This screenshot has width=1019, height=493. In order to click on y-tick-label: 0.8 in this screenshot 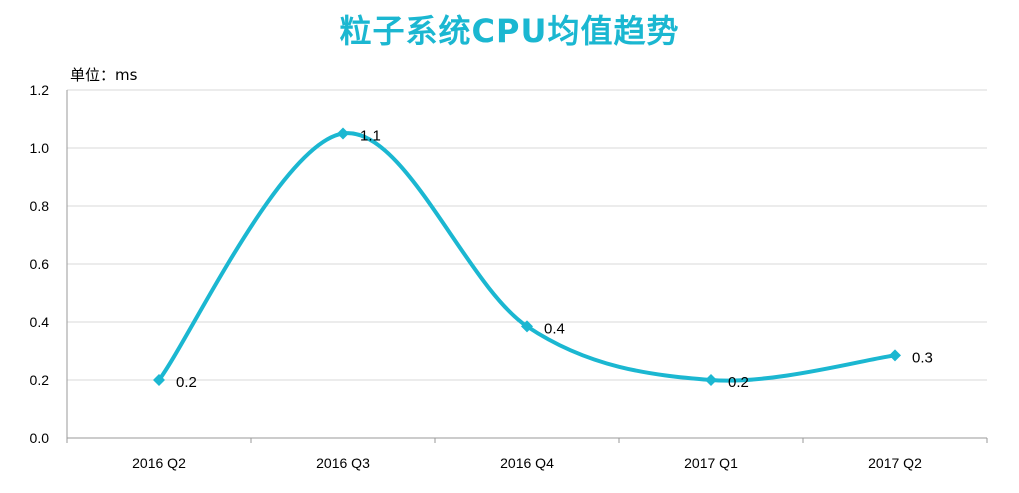, I will do `click(40, 206)`.